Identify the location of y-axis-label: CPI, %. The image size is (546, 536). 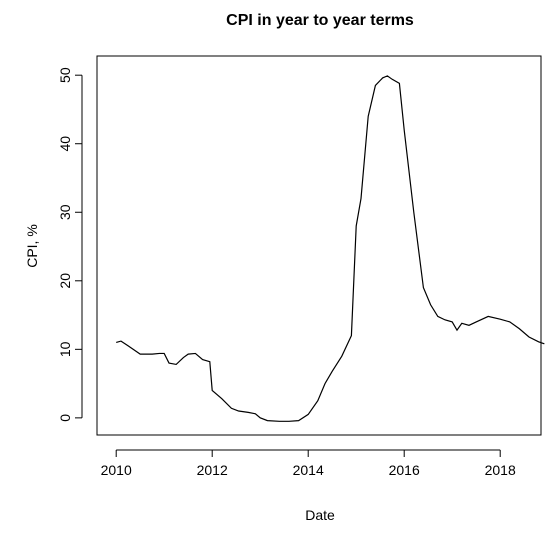
(32, 246).